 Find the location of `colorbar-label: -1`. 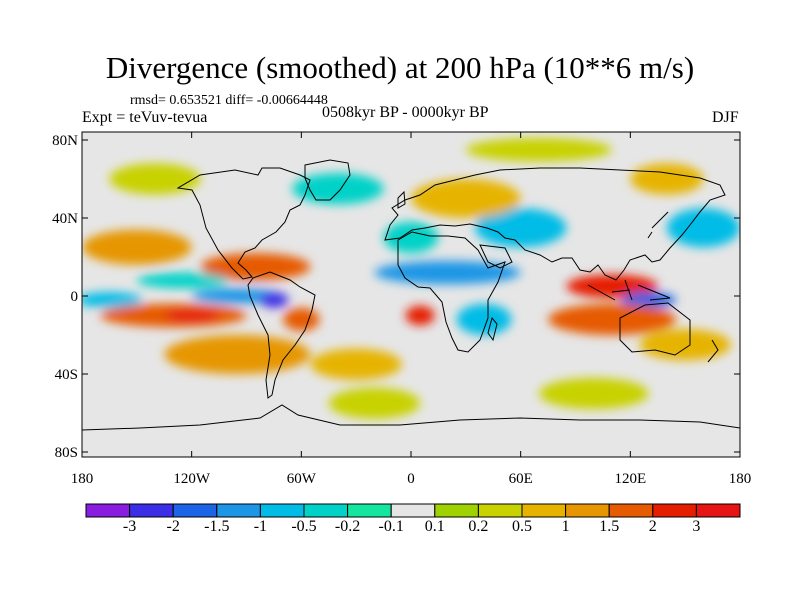

colorbar-label: -1 is located at coordinates (260, 526).